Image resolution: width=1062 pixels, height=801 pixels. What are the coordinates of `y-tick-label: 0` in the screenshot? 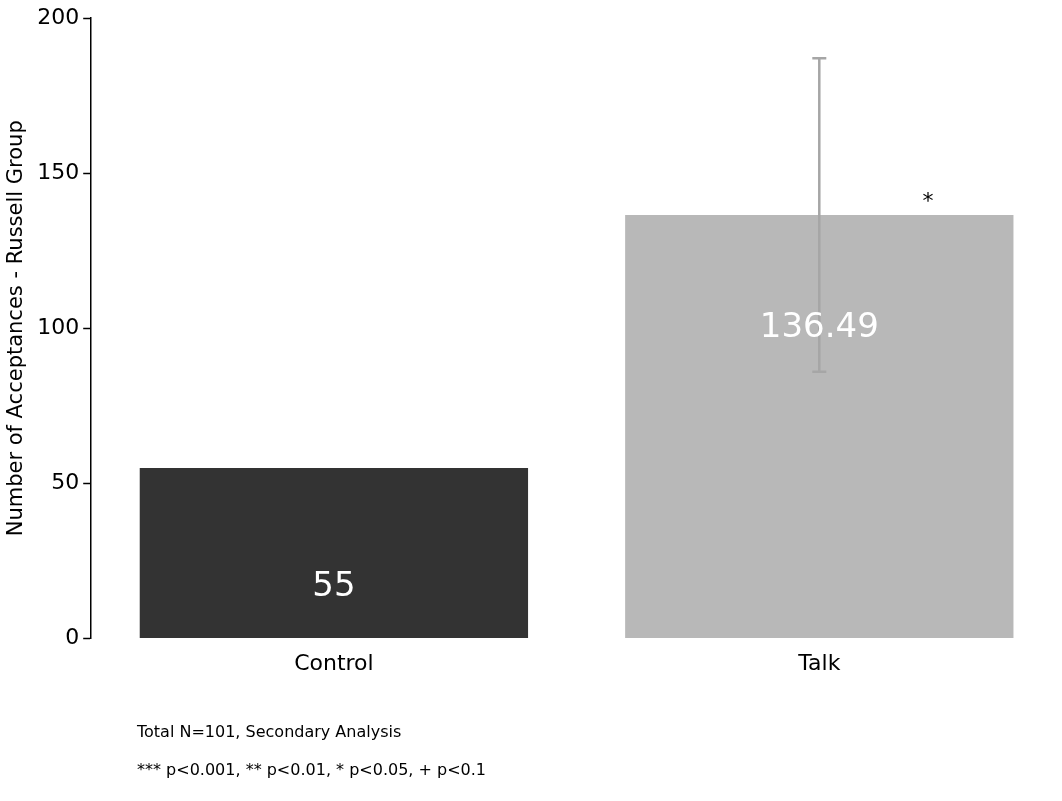 It's located at (72, 637).